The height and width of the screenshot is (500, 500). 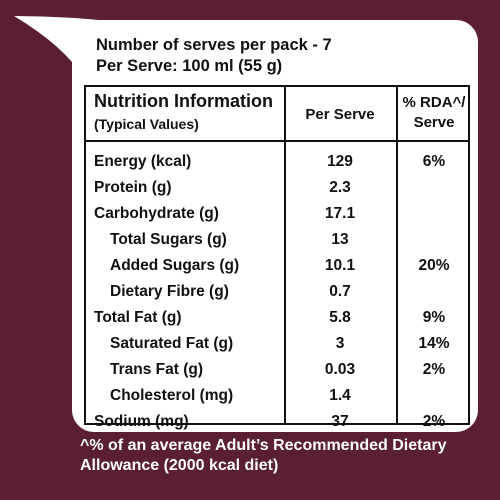 I want to click on table-row: Total Sugars (g) 13, so click(x=277, y=240).